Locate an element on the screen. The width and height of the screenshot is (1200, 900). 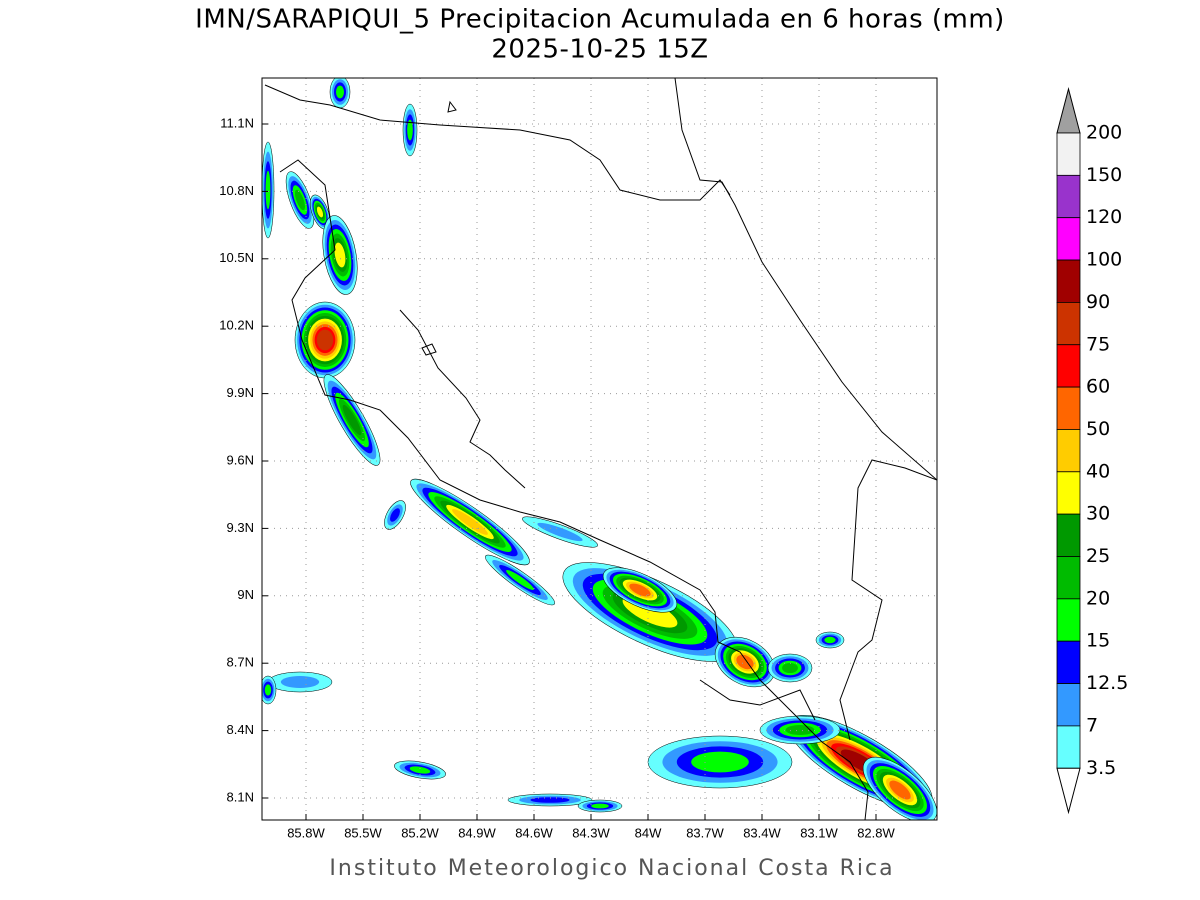
border is located at coordinates (497, 142).